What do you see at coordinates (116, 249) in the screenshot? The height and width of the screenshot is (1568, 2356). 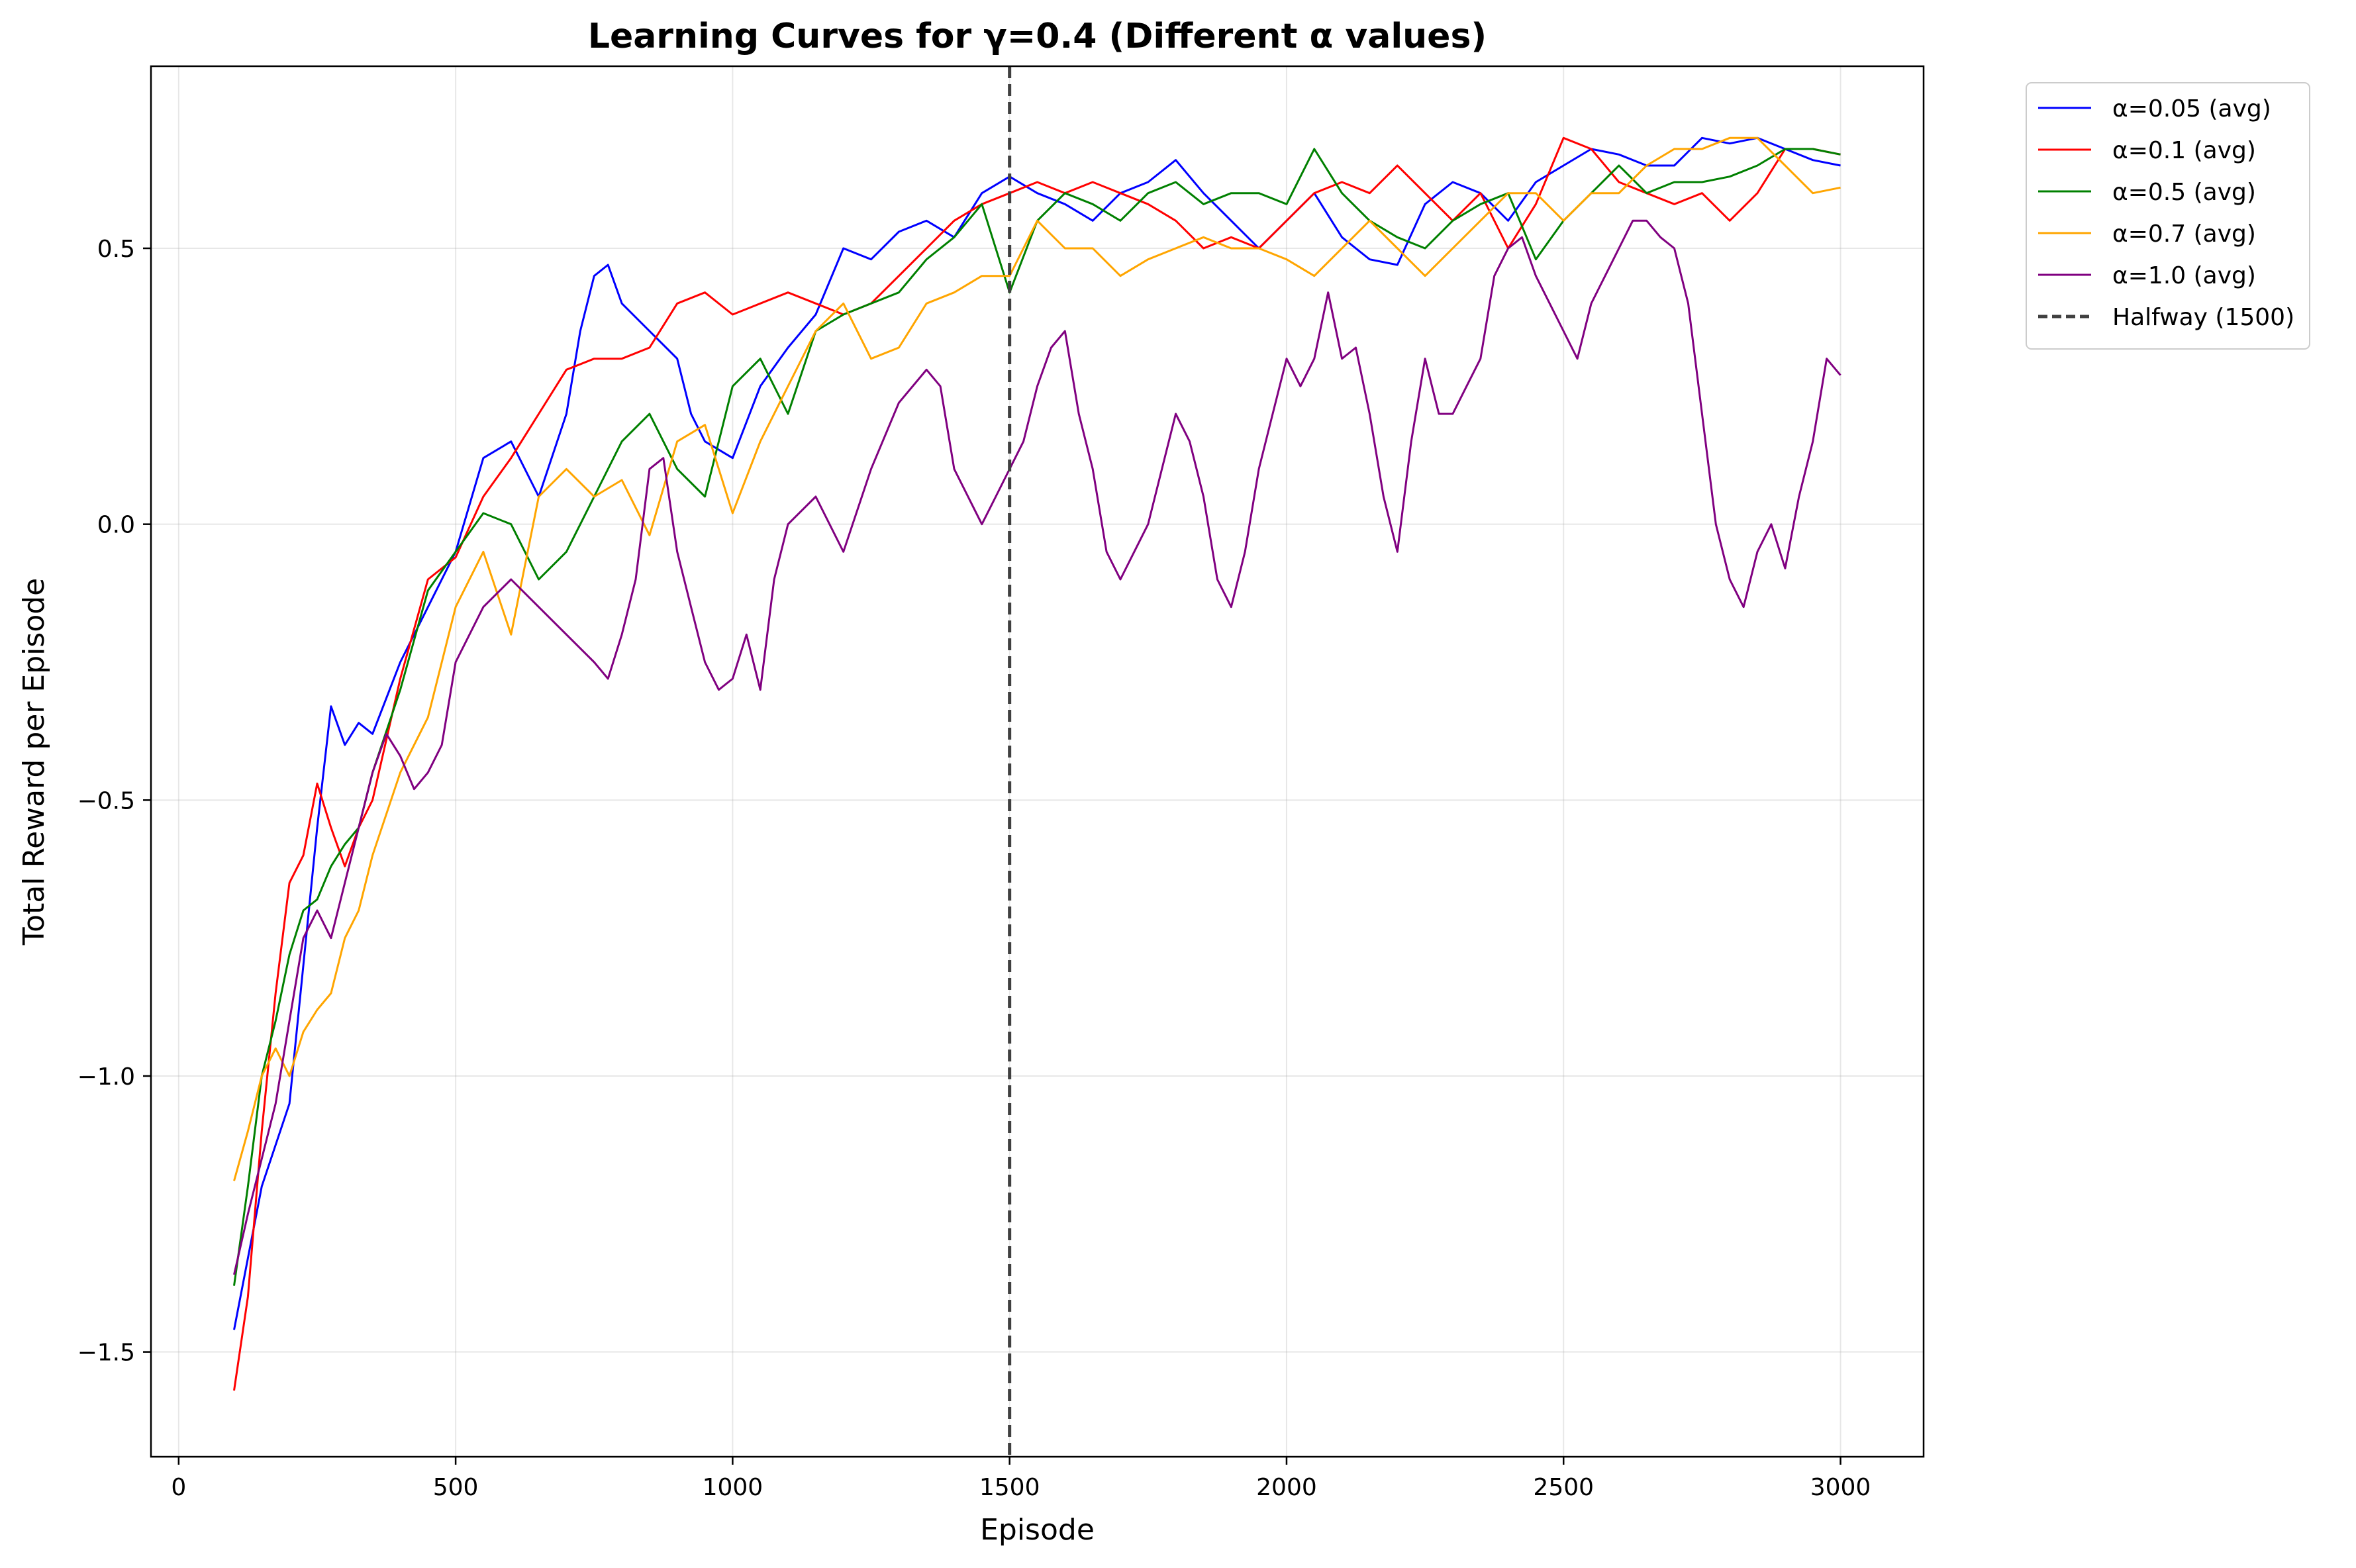 I see `y-tick-label: 0.5` at bounding box center [116, 249].